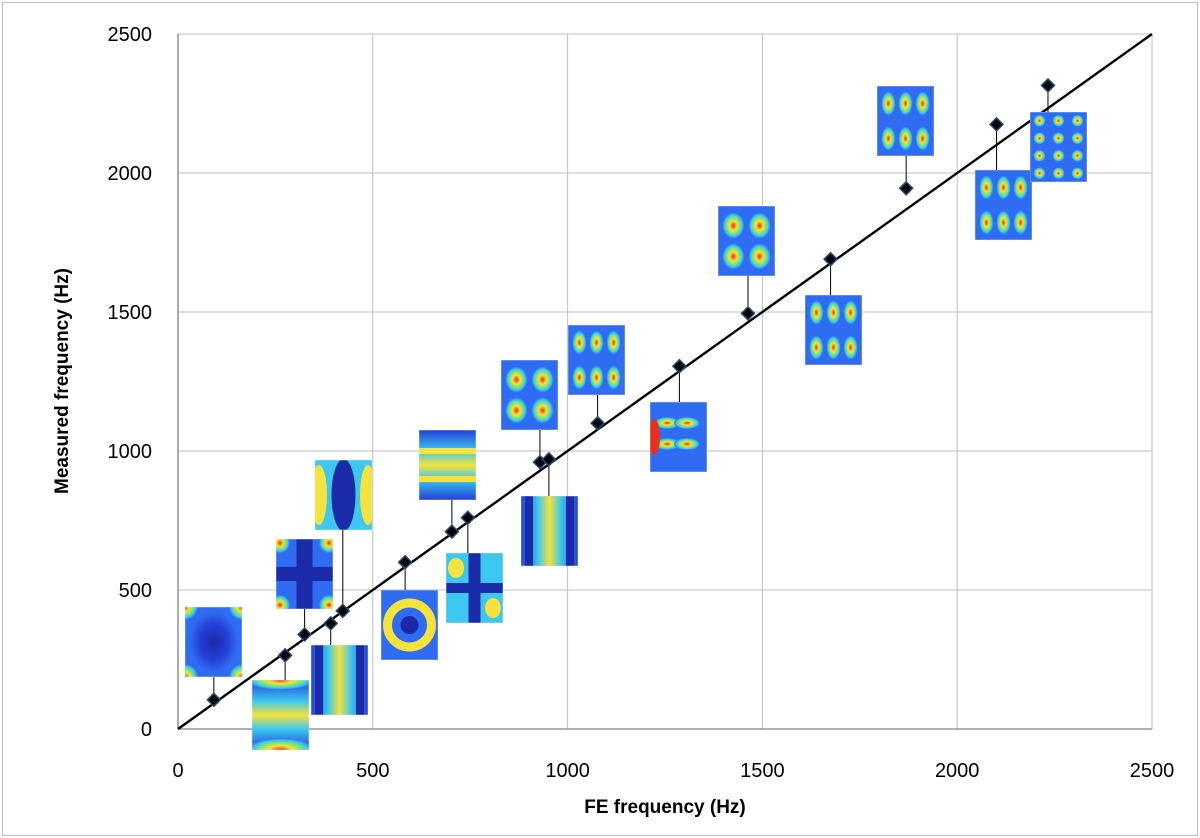 Image resolution: width=1200 pixels, height=838 pixels. Describe the element at coordinates (146, 730) in the screenshot. I see `y-tick-label: 0` at that location.